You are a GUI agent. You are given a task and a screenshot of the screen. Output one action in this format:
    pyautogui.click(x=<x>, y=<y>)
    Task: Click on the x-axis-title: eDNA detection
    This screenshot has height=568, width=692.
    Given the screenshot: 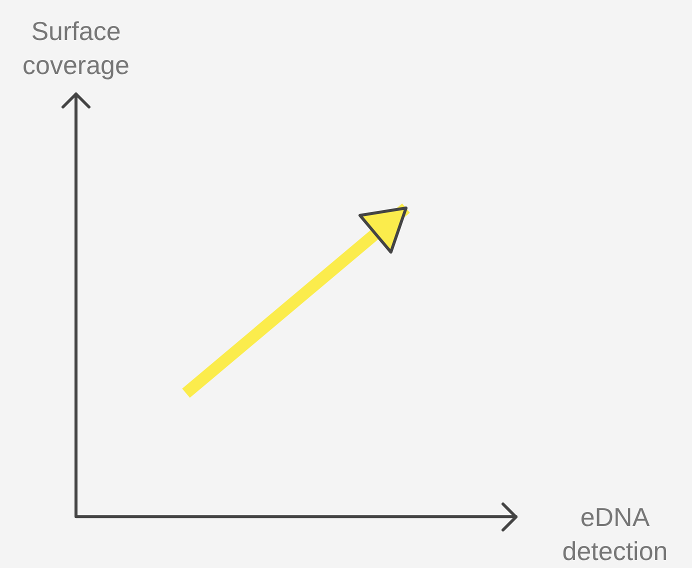 What is the action you would take?
    pyautogui.click(x=615, y=534)
    